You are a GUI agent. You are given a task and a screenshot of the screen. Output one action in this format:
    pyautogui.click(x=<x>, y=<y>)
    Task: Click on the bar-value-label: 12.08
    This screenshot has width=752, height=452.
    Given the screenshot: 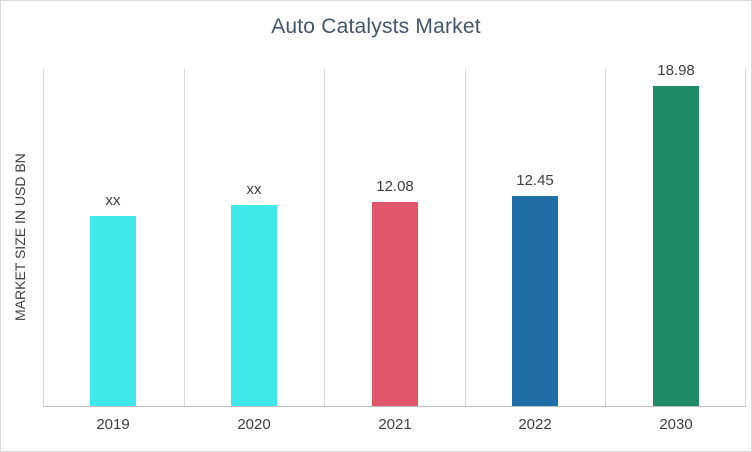 What is the action you would take?
    pyautogui.click(x=395, y=186)
    